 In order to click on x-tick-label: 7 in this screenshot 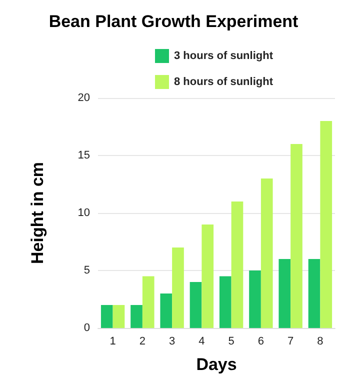, I will do `click(291, 342)`.